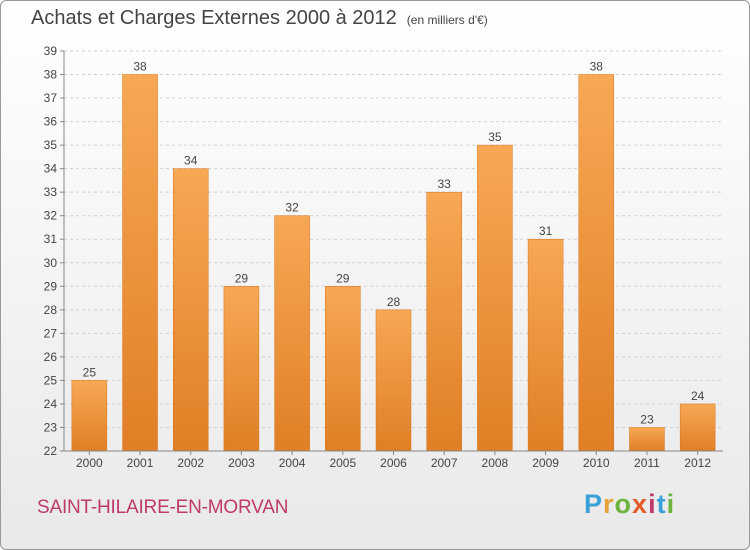 The image size is (750, 550). Describe the element at coordinates (51, 263) in the screenshot. I see `y-tick-label: 30` at that location.